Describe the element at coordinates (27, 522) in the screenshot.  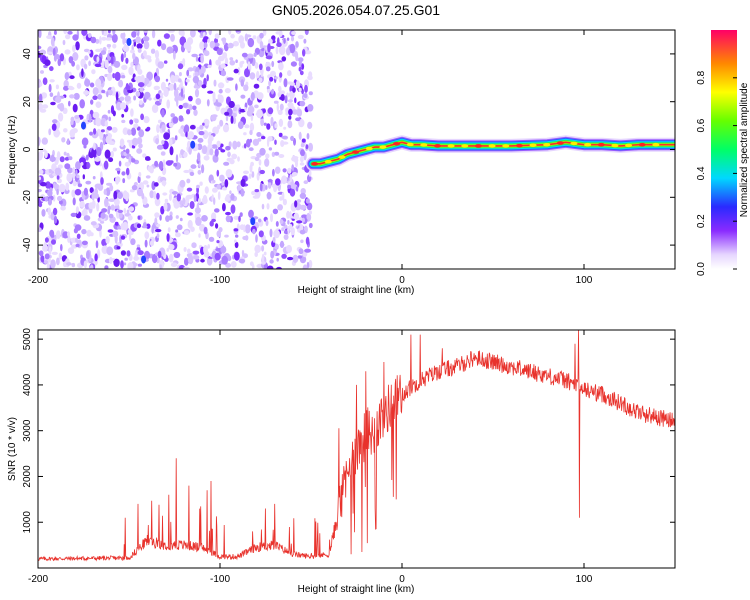
I see `y-tick-label: 1000` at that location.